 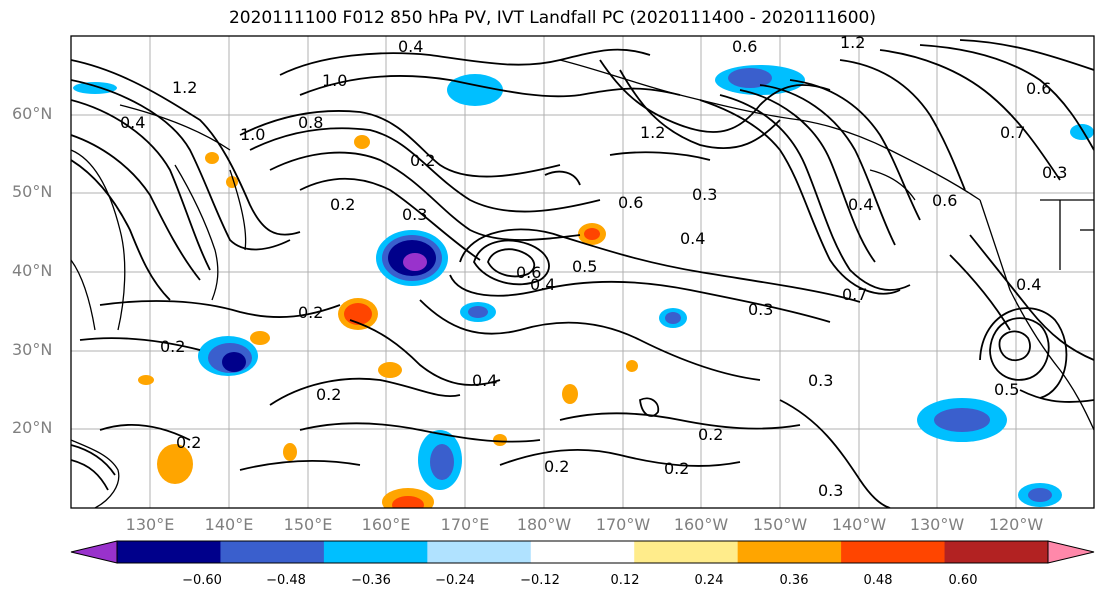 I want to click on lon-label-140w: 140°W, so click(x=859, y=524).